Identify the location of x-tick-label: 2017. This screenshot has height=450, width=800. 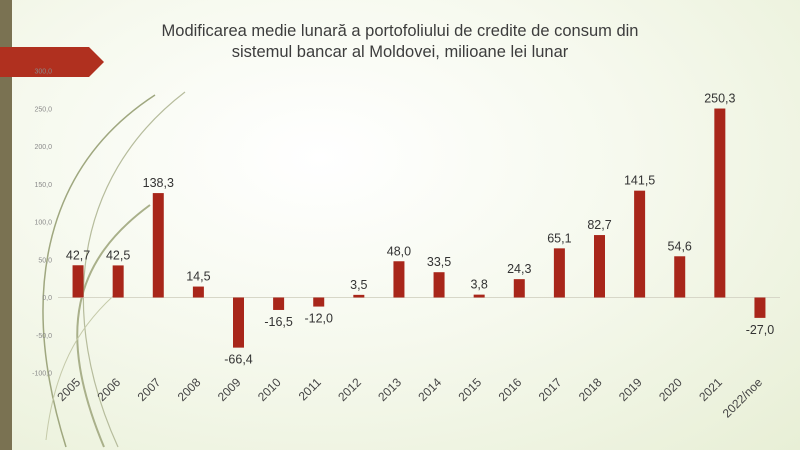
(550, 389).